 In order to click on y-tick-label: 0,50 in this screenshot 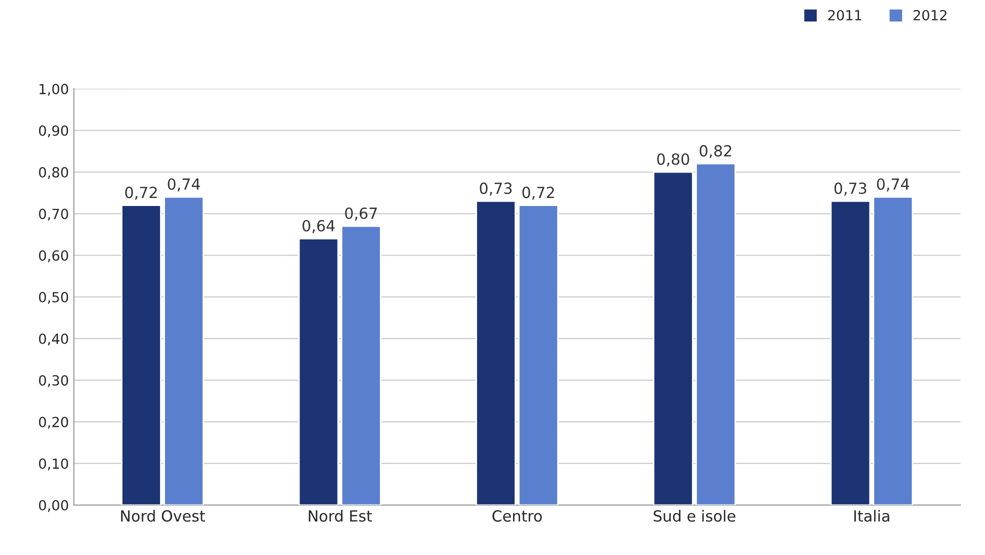, I will do `click(53, 298)`.